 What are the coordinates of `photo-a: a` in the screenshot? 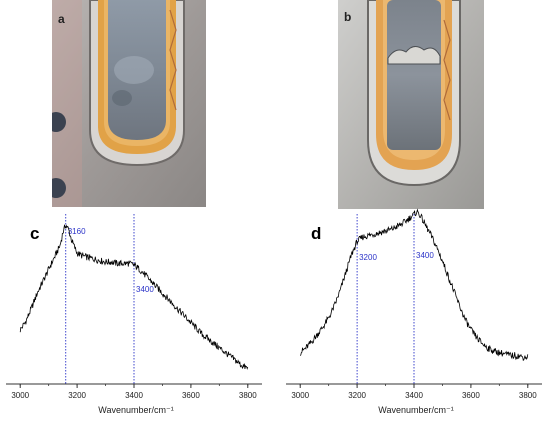 It's located at (129, 103).